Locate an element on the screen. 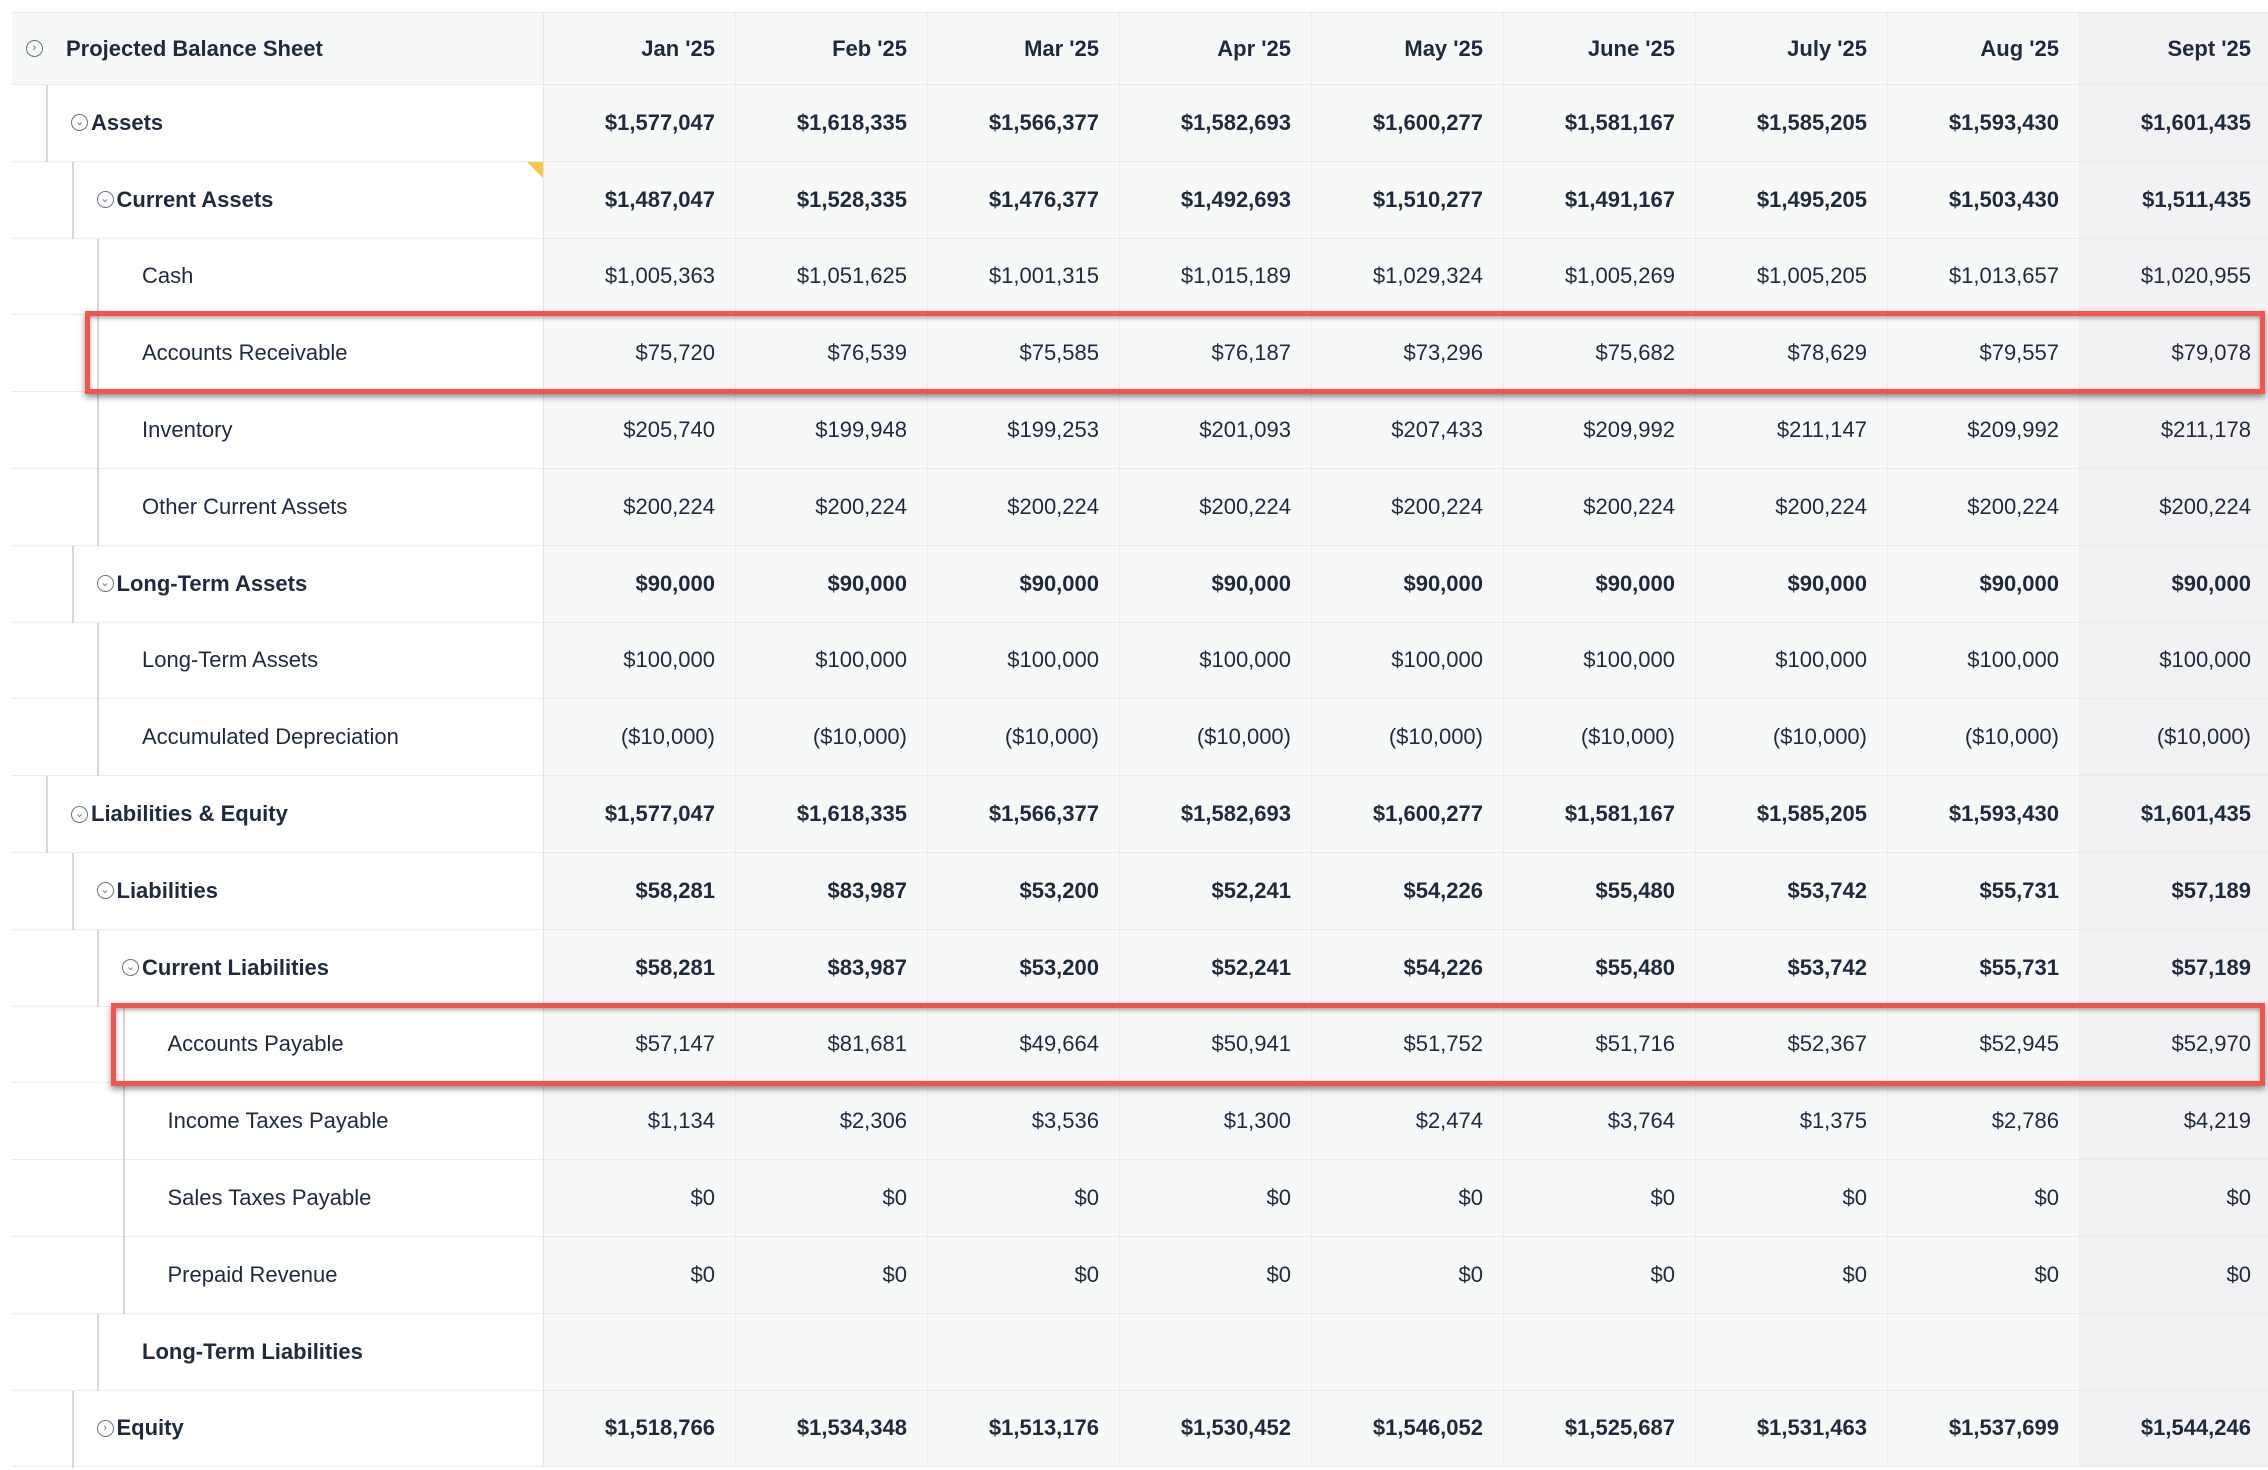 The width and height of the screenshot is (2268, 1470). value-cell: $1,015,189 is located at coordinates (1216, 276).